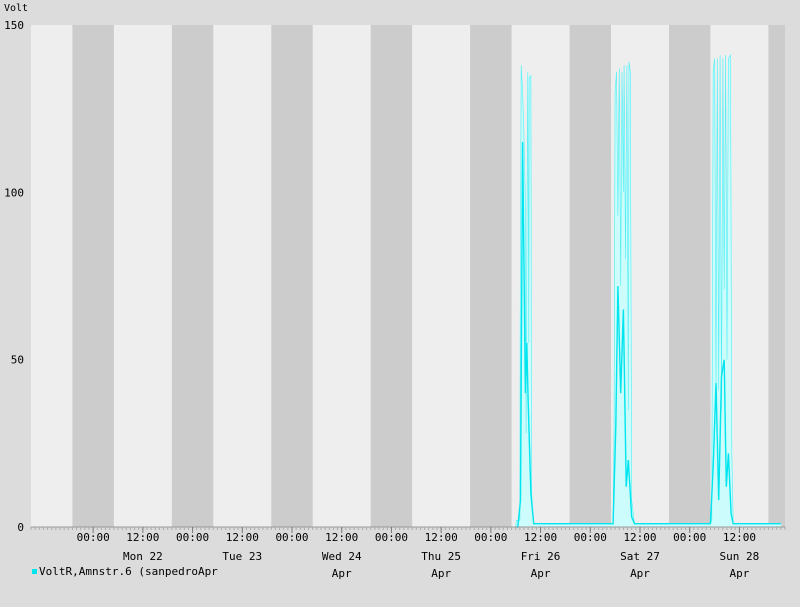  I want to click on day-label: Mon 22, so click(143, 556).